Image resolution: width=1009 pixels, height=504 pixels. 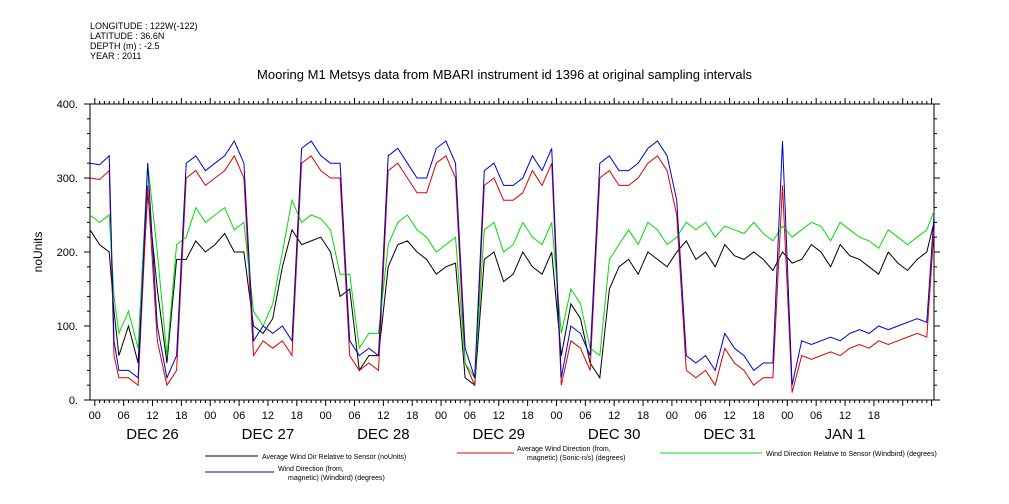 What do you see at coordinates (144, 26) in the screenshot?
I see `longitude-text: LONGITUDE : 122W(-122)` at bounding box center [144, 26].